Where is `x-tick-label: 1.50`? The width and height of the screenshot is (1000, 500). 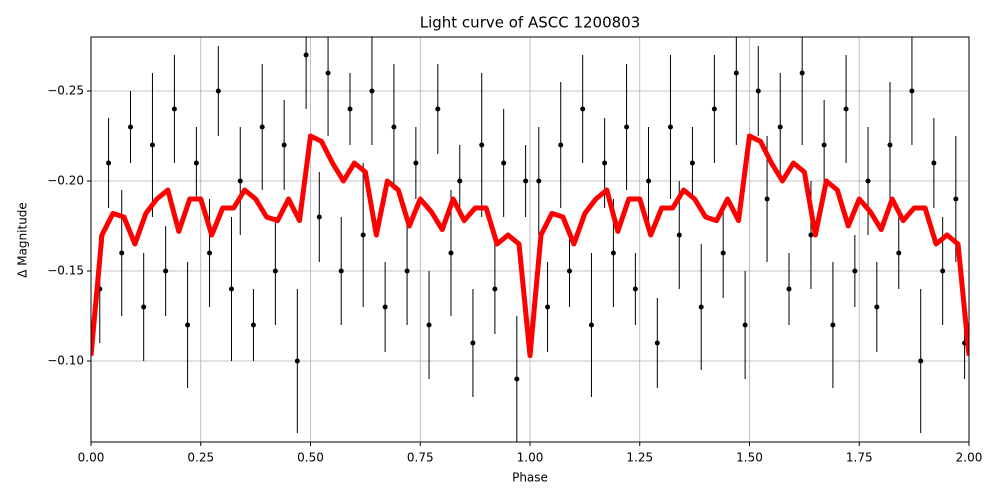 x-tick-label: 1.50 is located at coordinates (749, 458).